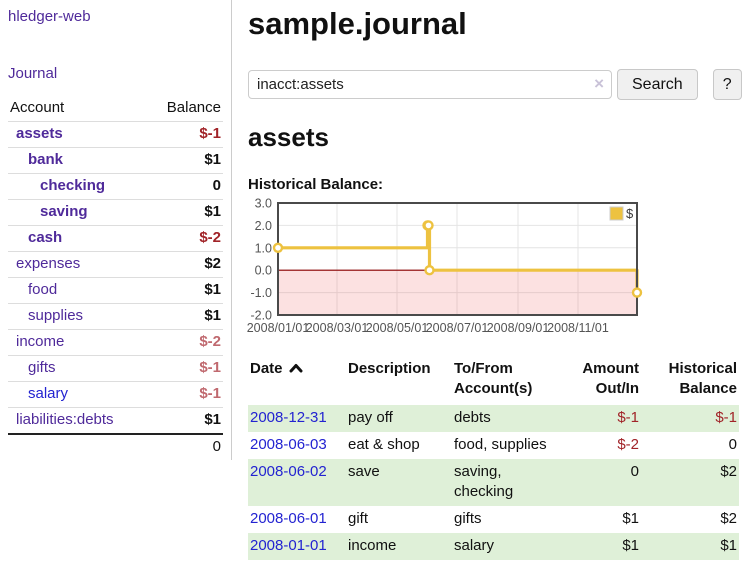 This screenshot has width=742, height=582. Describe the element at coordinates (288, 545) in the screenshot. I see `transaction-date-link: 2008-01-01` at that location.